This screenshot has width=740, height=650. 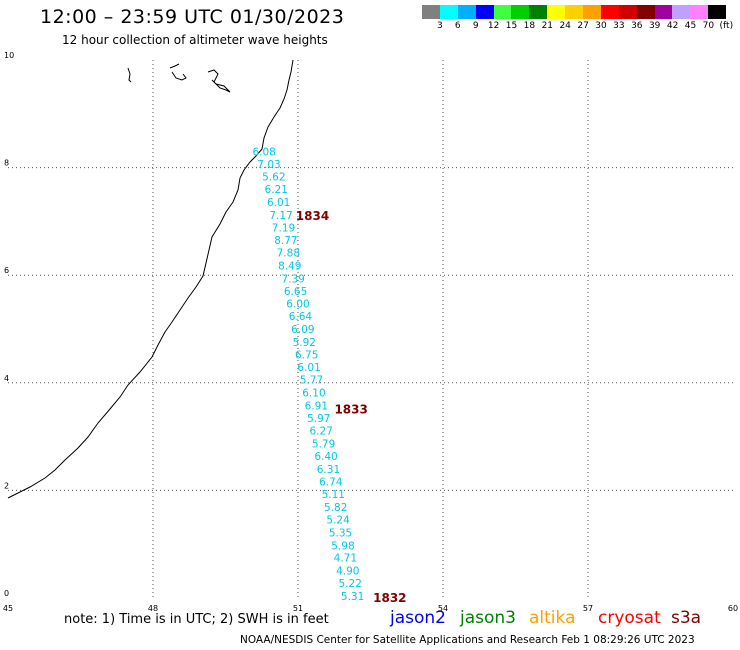 What do you see at coordinates (153, 608) in the screenshot?
I see `x-tick-label: 48` at bounding box center [153, 608].